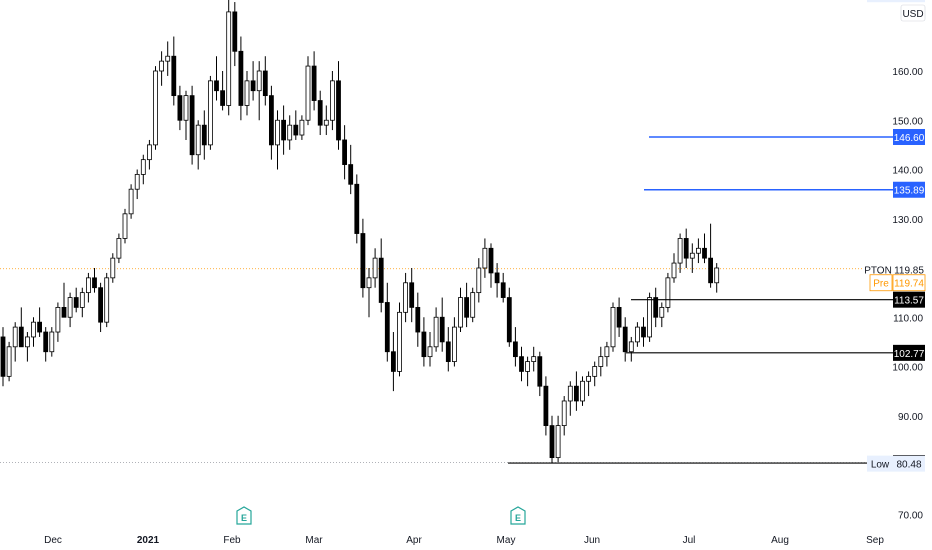 This screenshot has height=550, width=932. Describe the element at coordinates (464, 540) in the screenshot. I see `time-axis: Dec 2021 Feb Mar Apr May Jun Jul Aug Sep` at that location.